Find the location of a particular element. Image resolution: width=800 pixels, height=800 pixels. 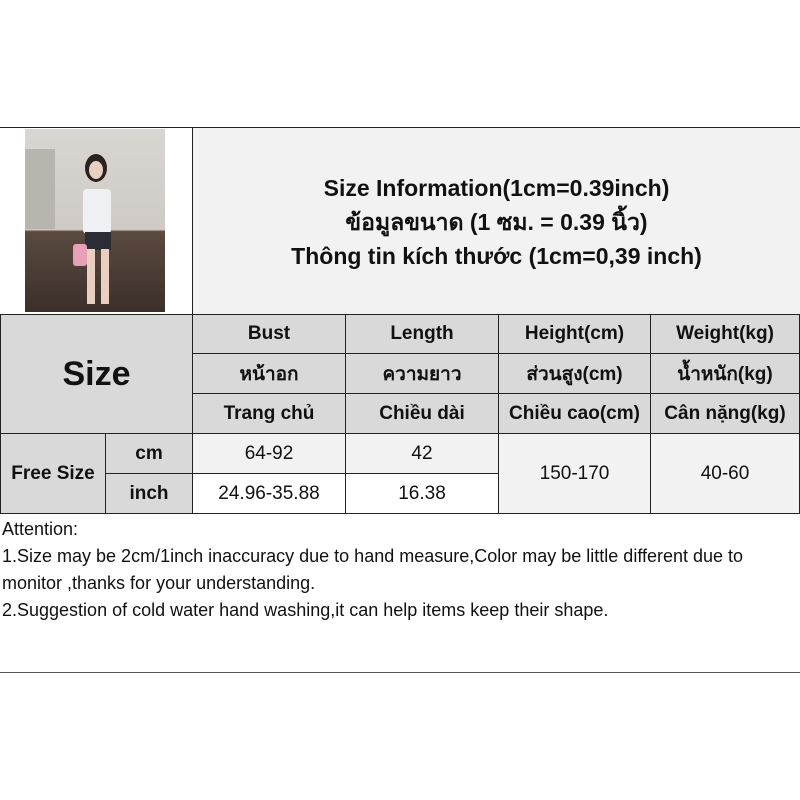

size-header: Size is located at coordinates (96, 374).